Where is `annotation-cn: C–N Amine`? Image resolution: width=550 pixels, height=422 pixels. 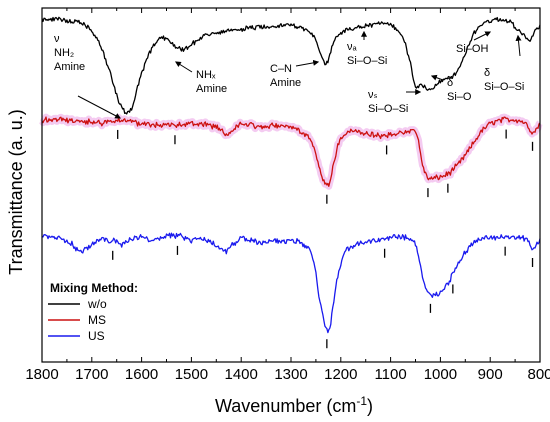 annotation-cn: C–N Amine is located at coordinates (295, 74).